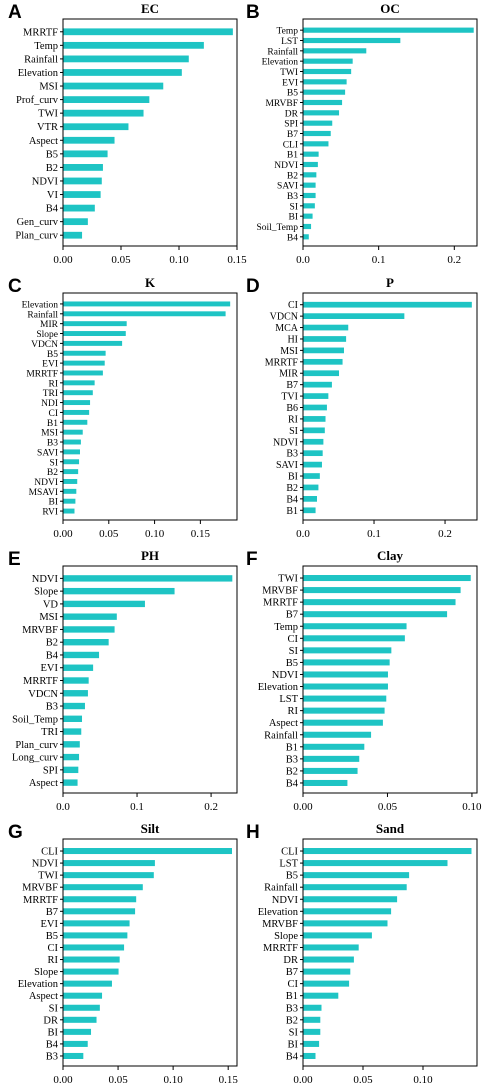 The height and width of the screenshot is (1092, 484). I want to click on category-label: LST, so click(288, 864).